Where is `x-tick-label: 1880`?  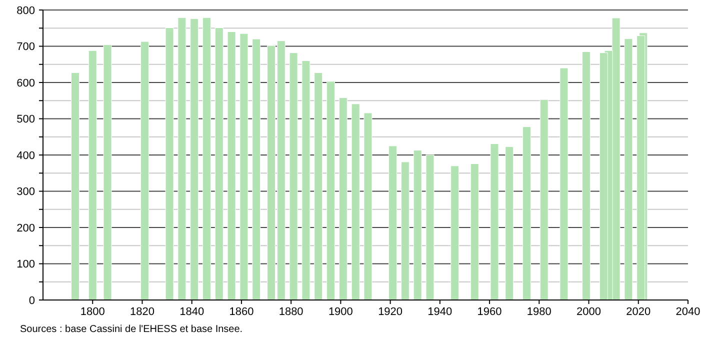 x-tick-label: 1880 is located at coordinates (291, 312).